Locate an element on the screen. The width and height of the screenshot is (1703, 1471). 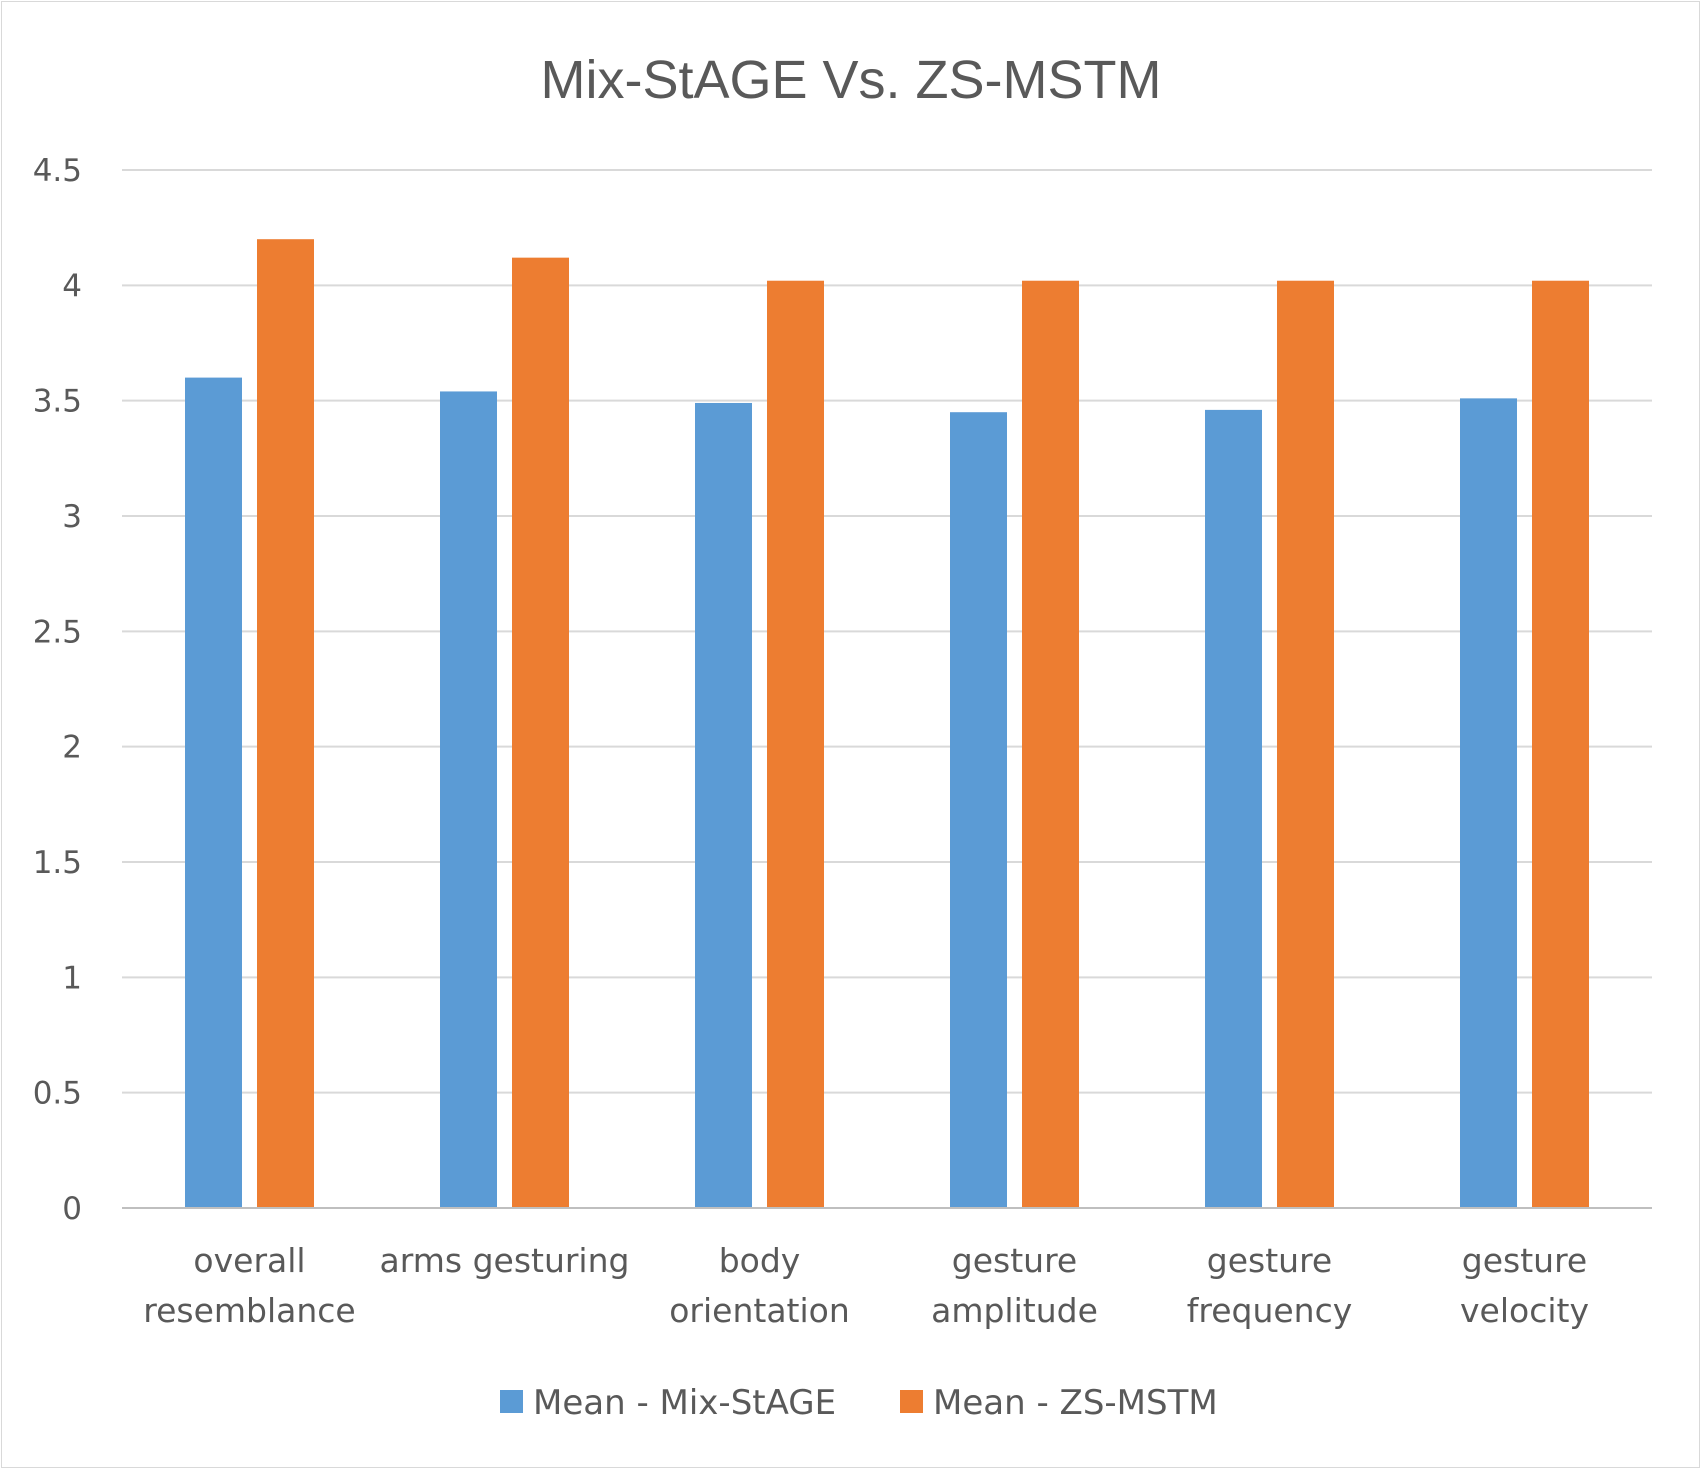
y-tick-label: 2.5 is located at coordinates (57, 632).